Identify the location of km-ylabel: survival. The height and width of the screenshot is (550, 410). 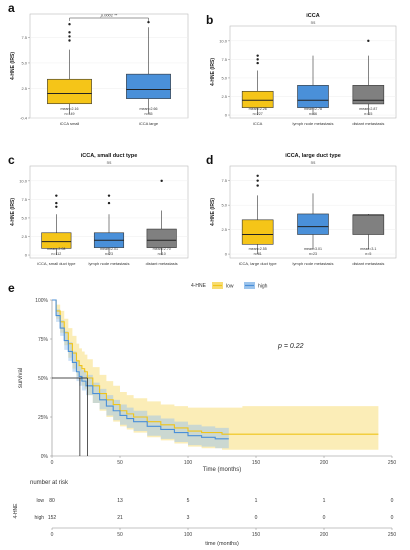
(21, 378).